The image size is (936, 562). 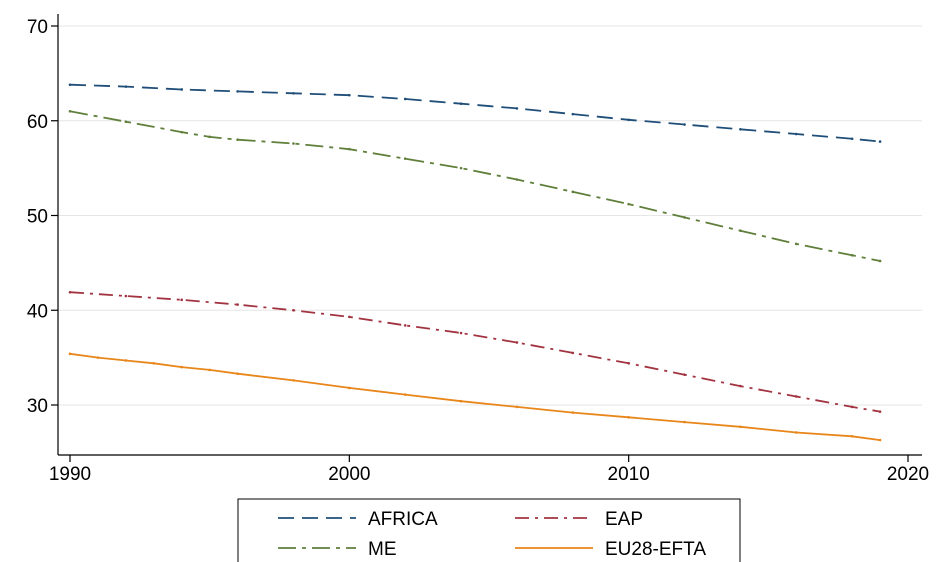 I want to click on legend-label-eu28-efta: EU28-EFTA, so click(x=655, y=549).